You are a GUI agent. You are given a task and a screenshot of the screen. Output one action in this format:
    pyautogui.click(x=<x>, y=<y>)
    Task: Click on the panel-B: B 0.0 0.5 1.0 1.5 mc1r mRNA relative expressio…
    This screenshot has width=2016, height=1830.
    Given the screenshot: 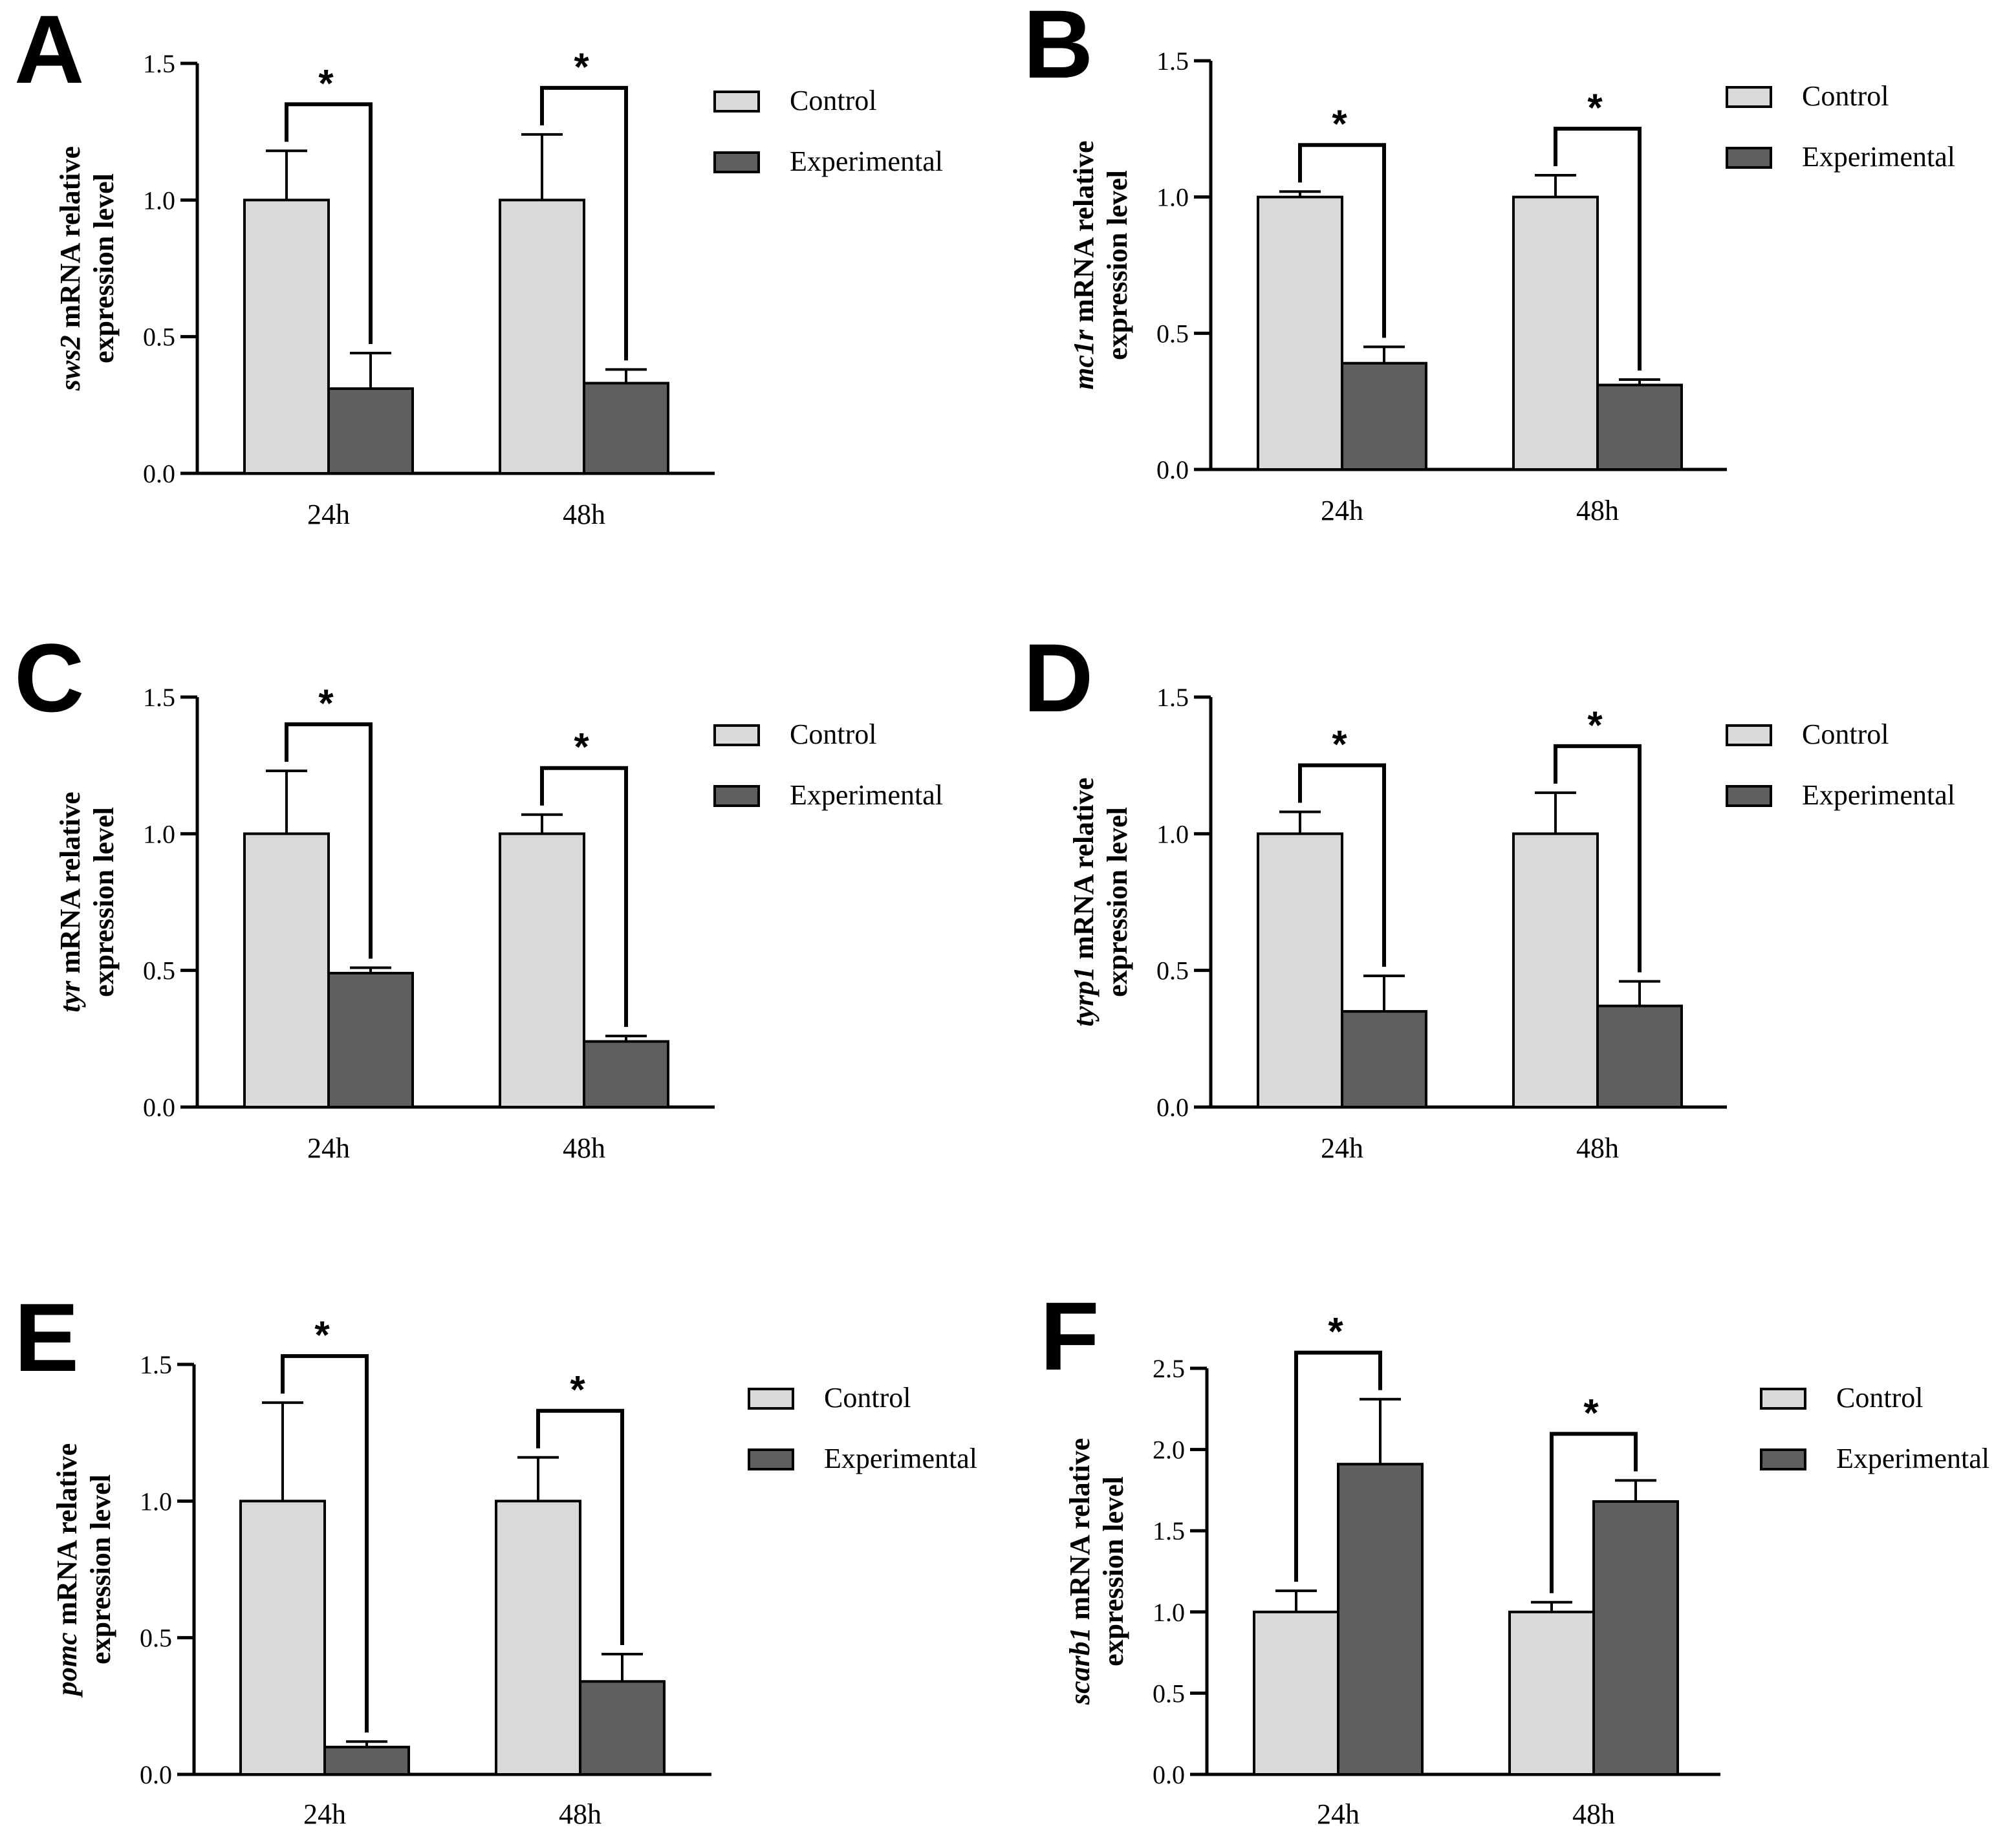 What is the action you would take?
    pyautogui.click(x=1489, y=263)
    